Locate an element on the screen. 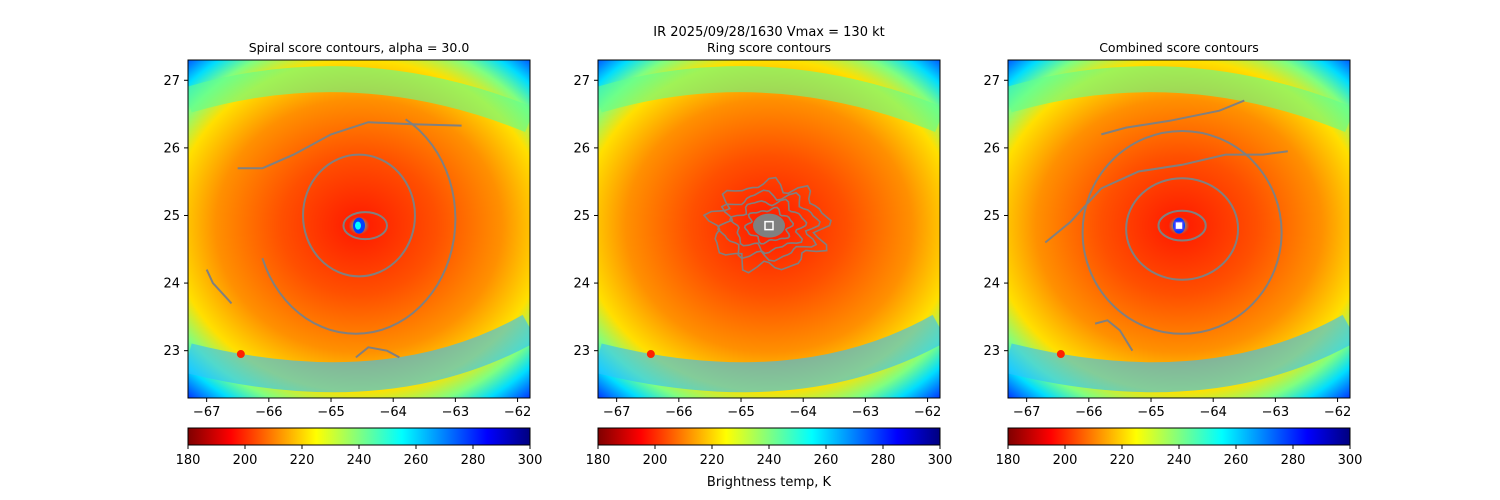  panel-title: Spiral score contours, alpha = 30.0 is located at coordinates (359, 47).